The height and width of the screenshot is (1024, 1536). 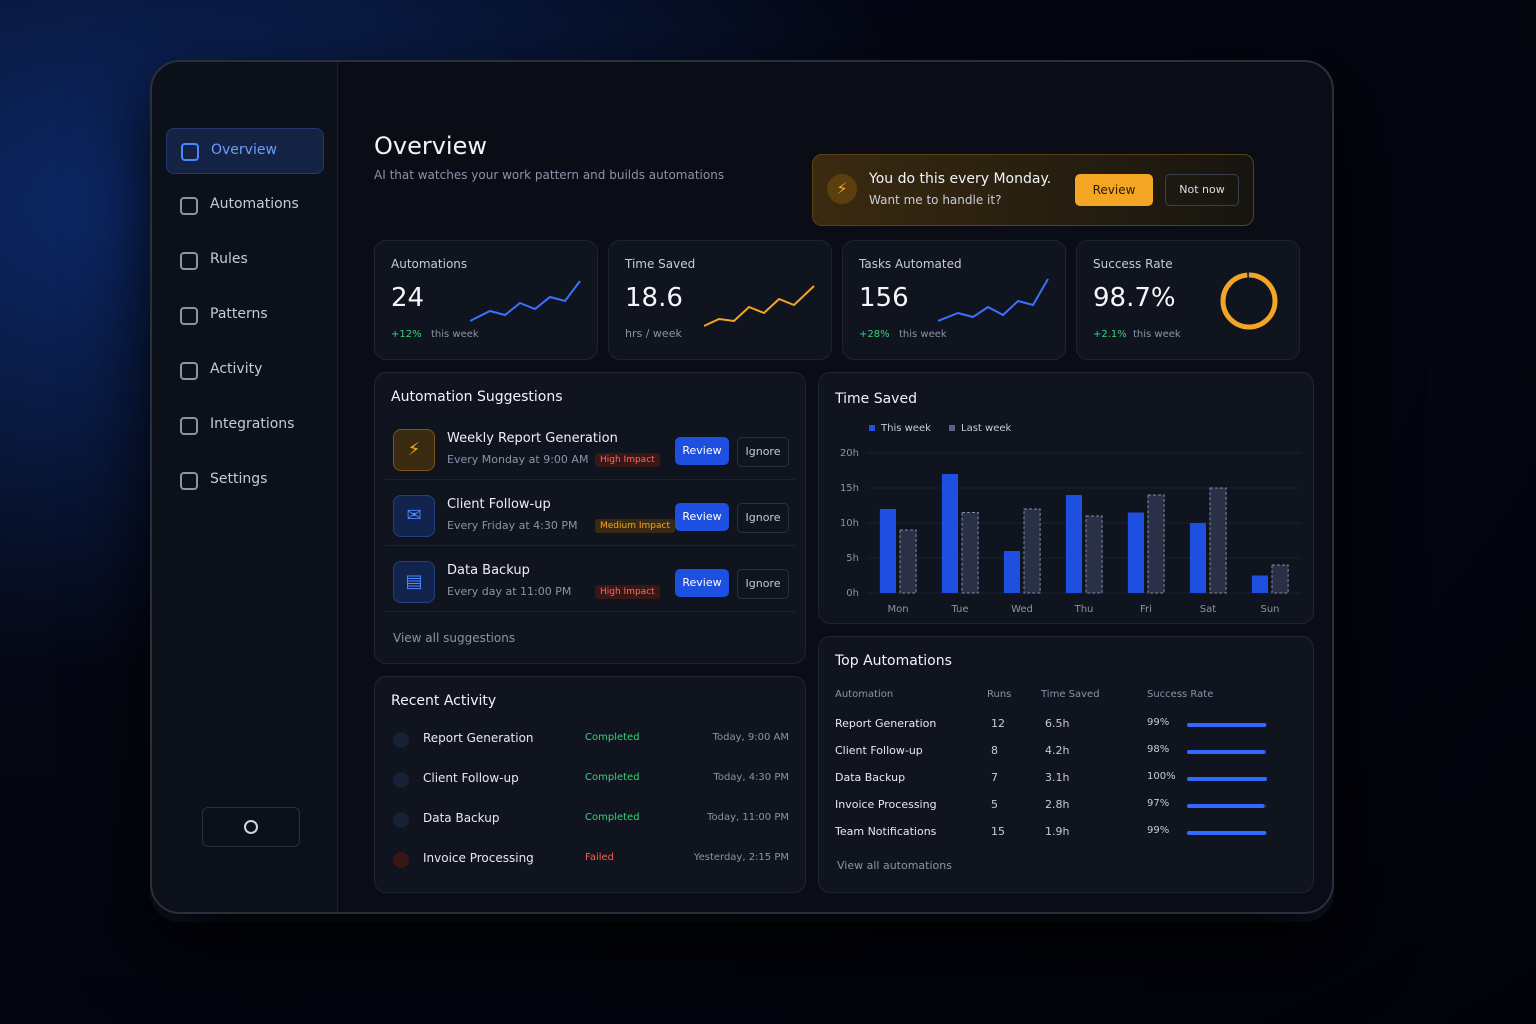 I want to click on nav-item: Patterns, so click(x=244, y=315).